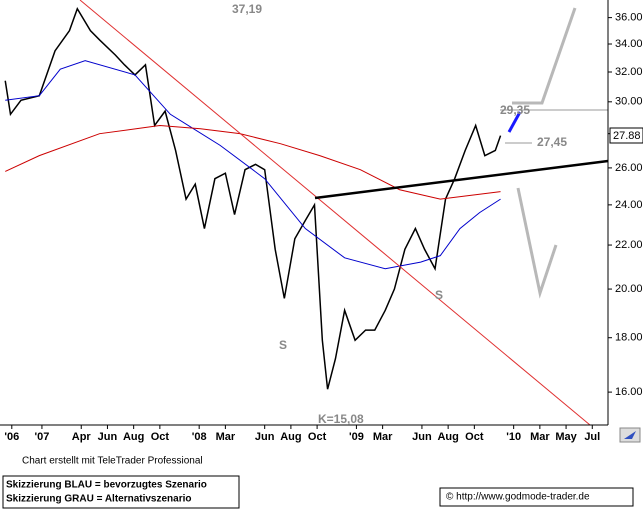  I want to click on legend-text: Skizzierung BLAU = bevorzugtes Szenario, so click(106, 485).